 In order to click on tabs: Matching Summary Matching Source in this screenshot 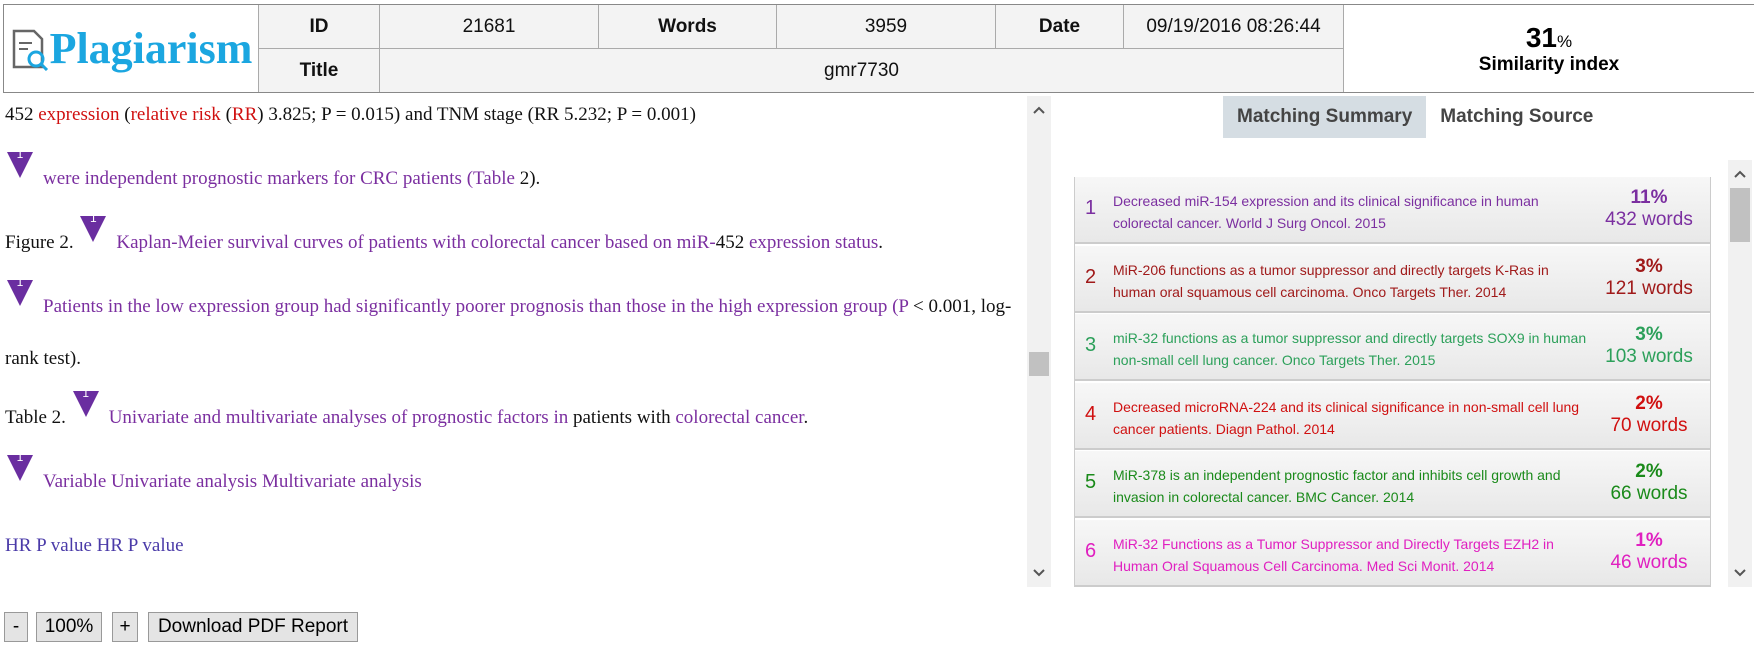, I will do `click(1415, 117)`.